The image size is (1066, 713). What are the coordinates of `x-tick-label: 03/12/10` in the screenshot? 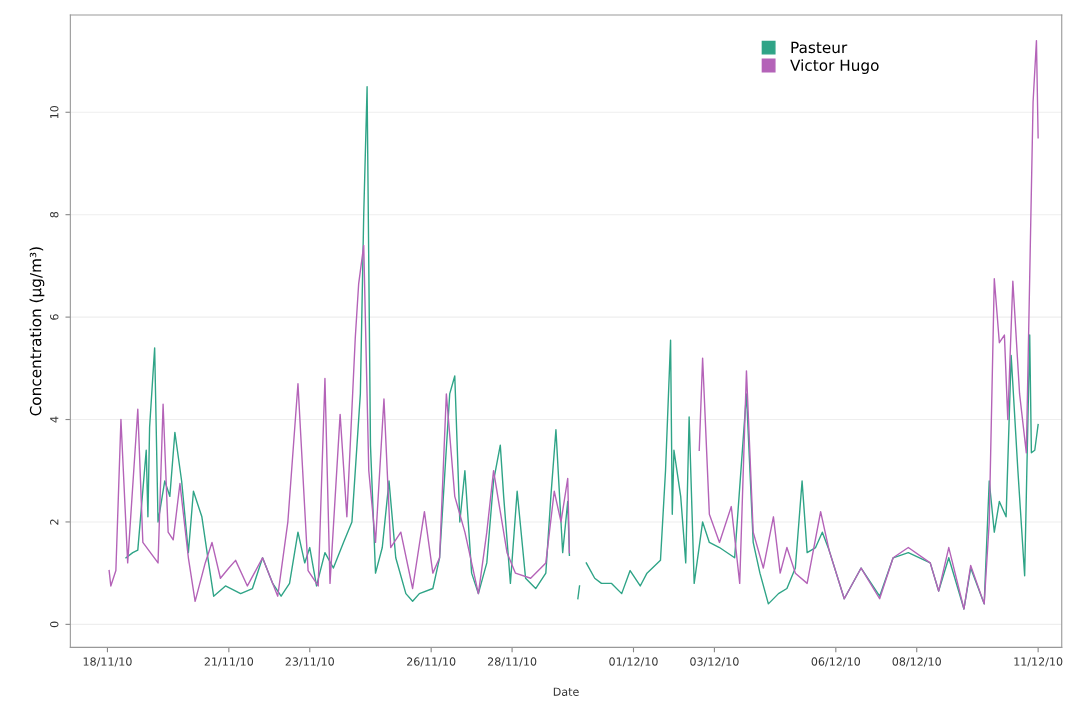 It's located at (714, 662).